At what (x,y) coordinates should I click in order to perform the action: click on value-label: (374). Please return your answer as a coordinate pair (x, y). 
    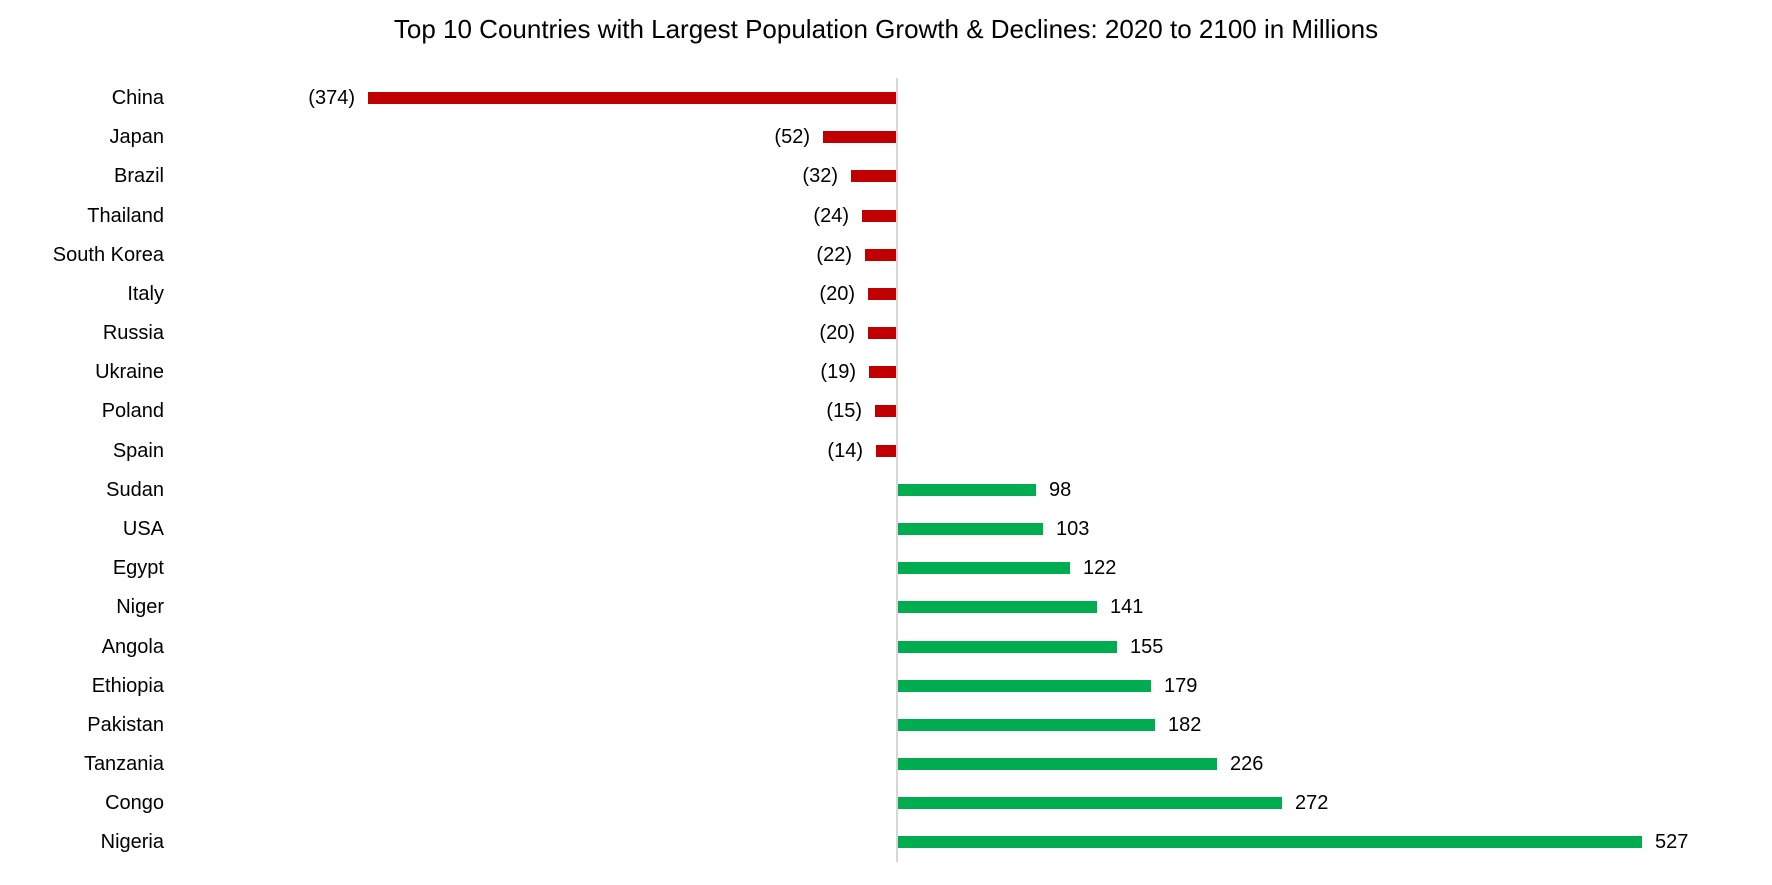
    Looking at the image, I should click on (331, 98).